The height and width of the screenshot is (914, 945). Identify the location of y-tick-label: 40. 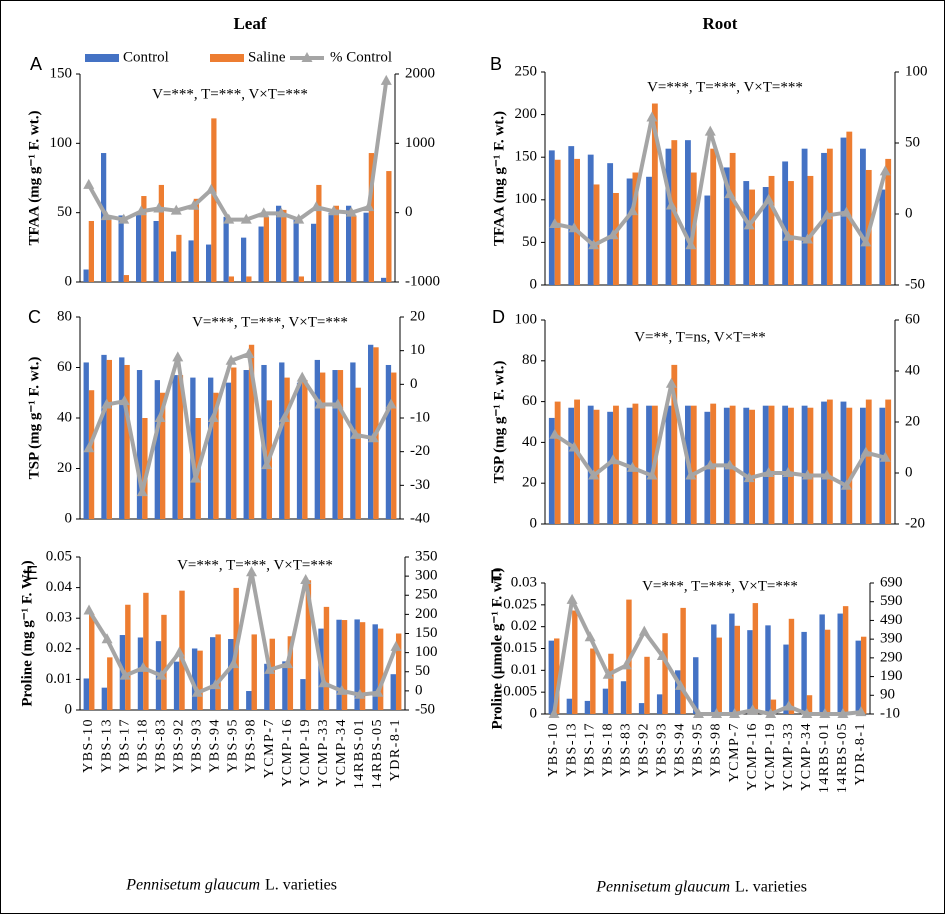
(64, 417).